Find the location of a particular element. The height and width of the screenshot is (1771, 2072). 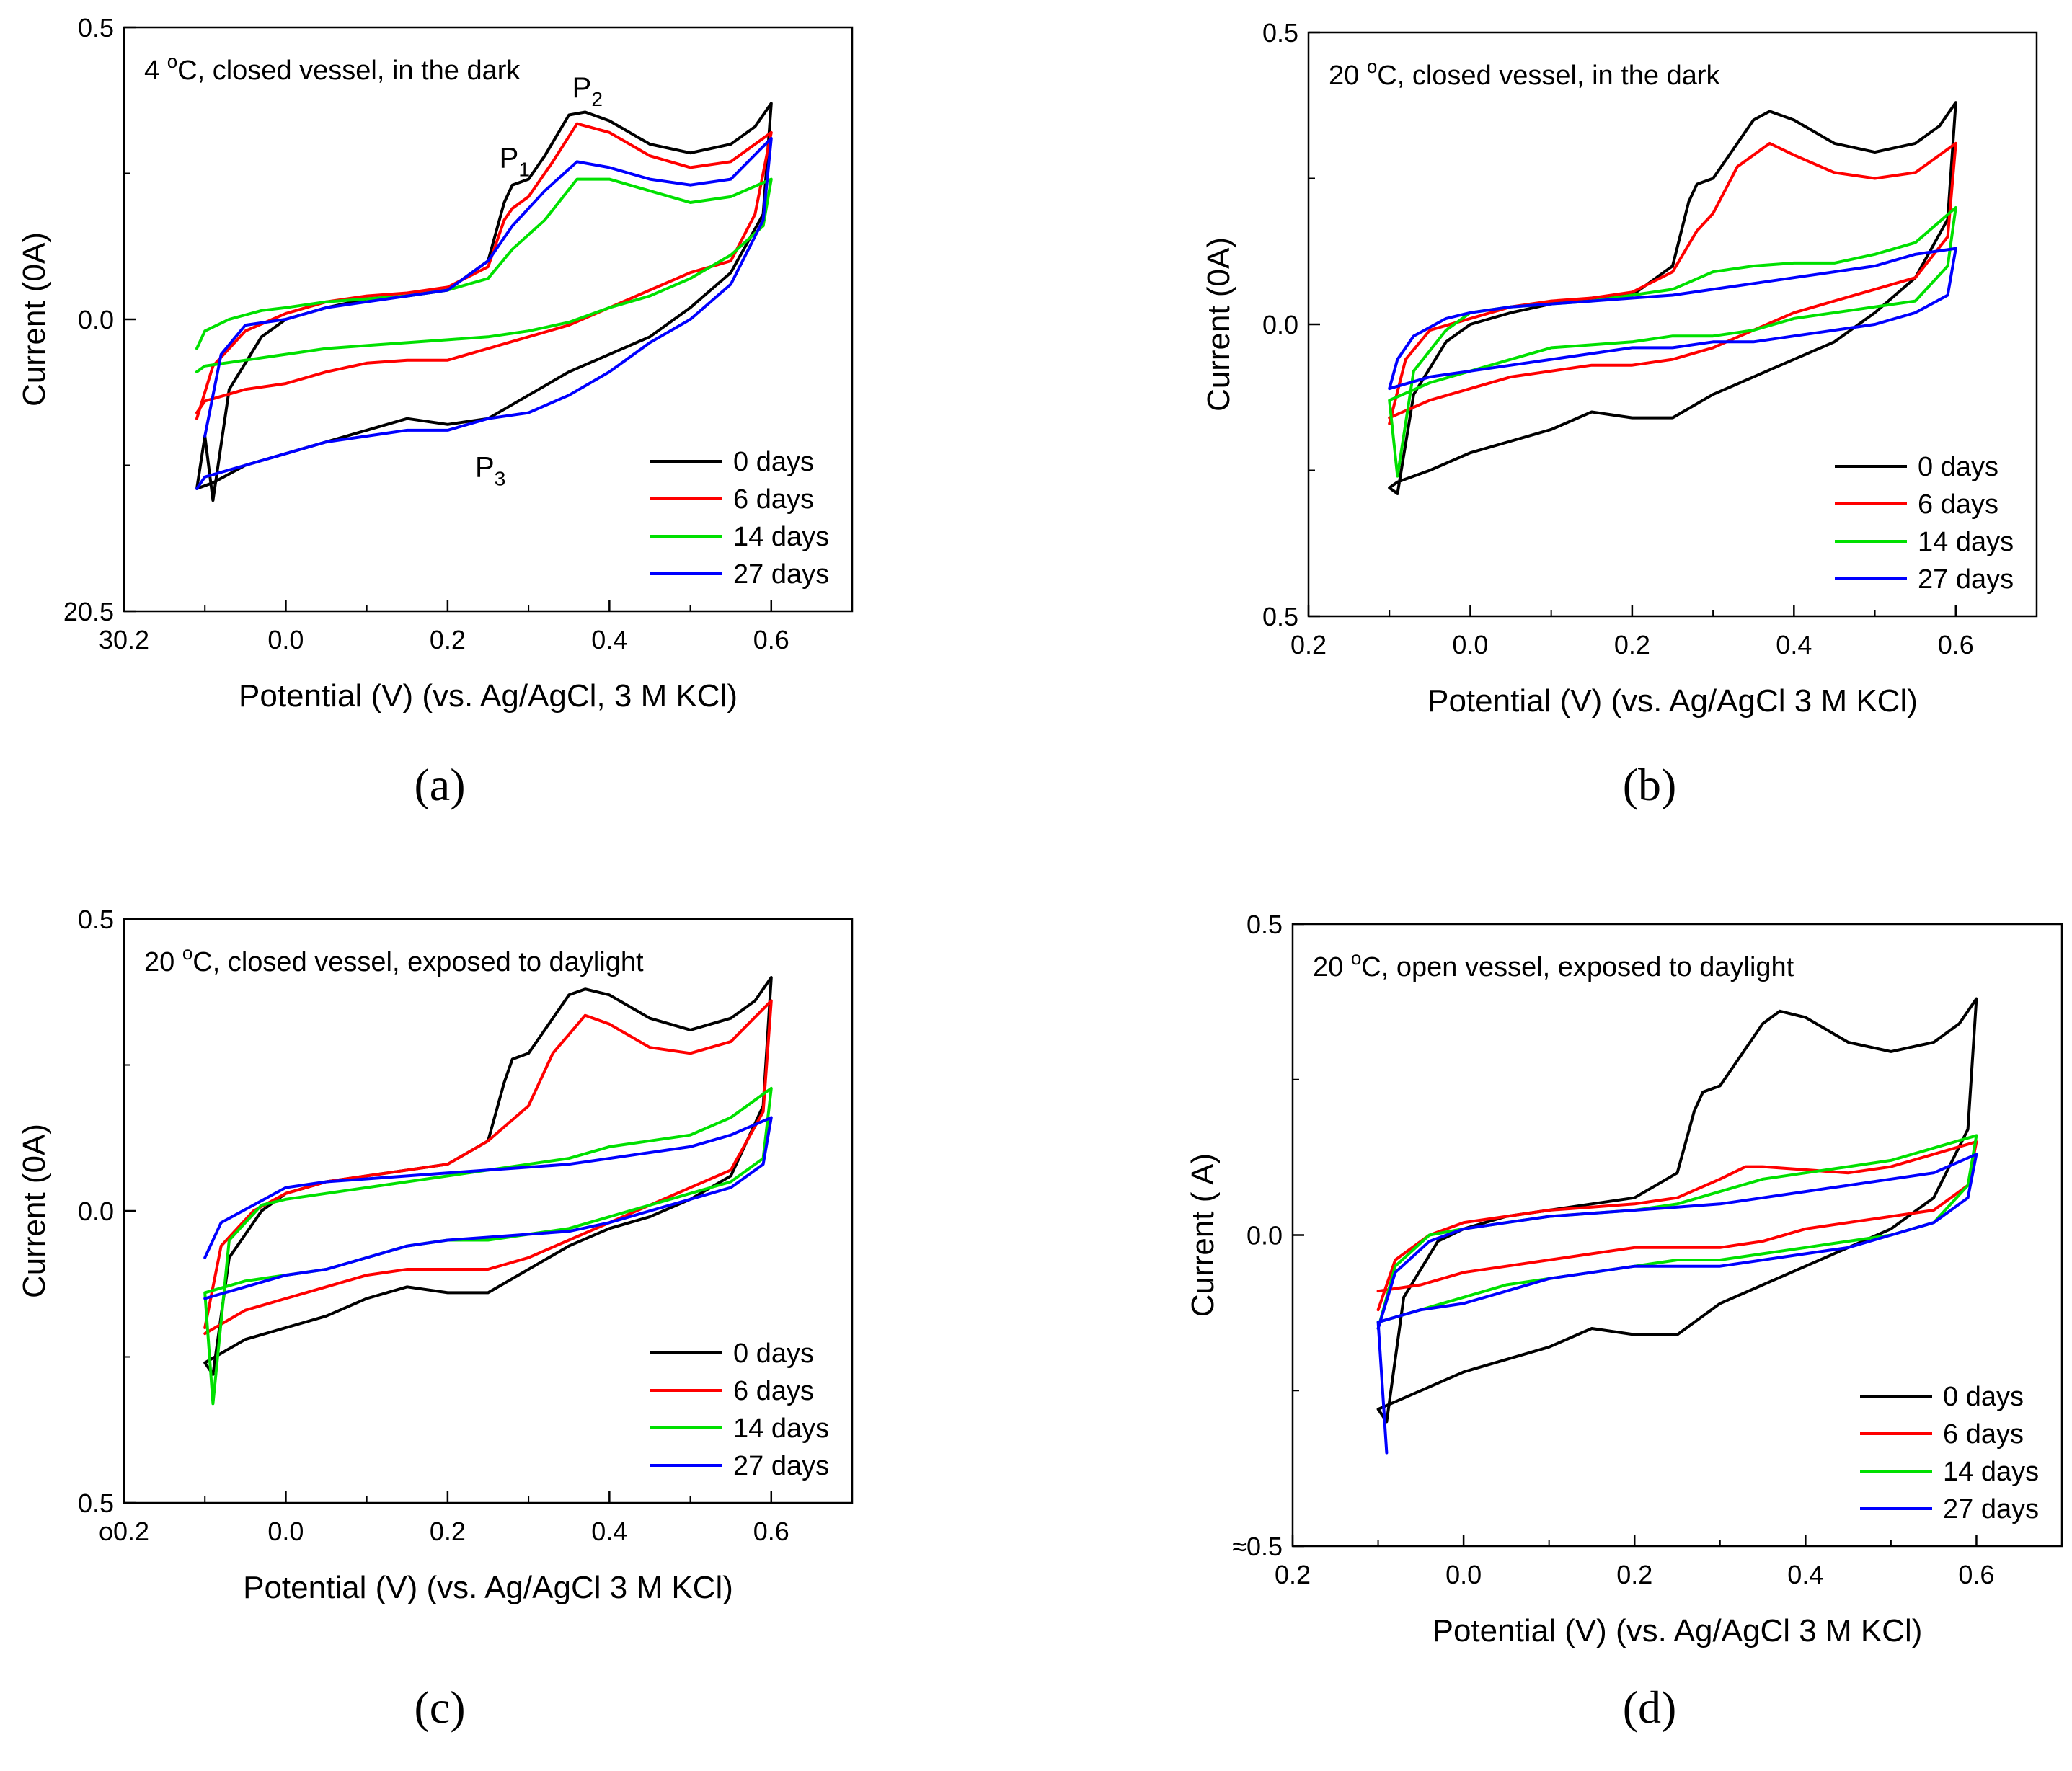

peak-label: P1 is located at coordinates (515, 161).